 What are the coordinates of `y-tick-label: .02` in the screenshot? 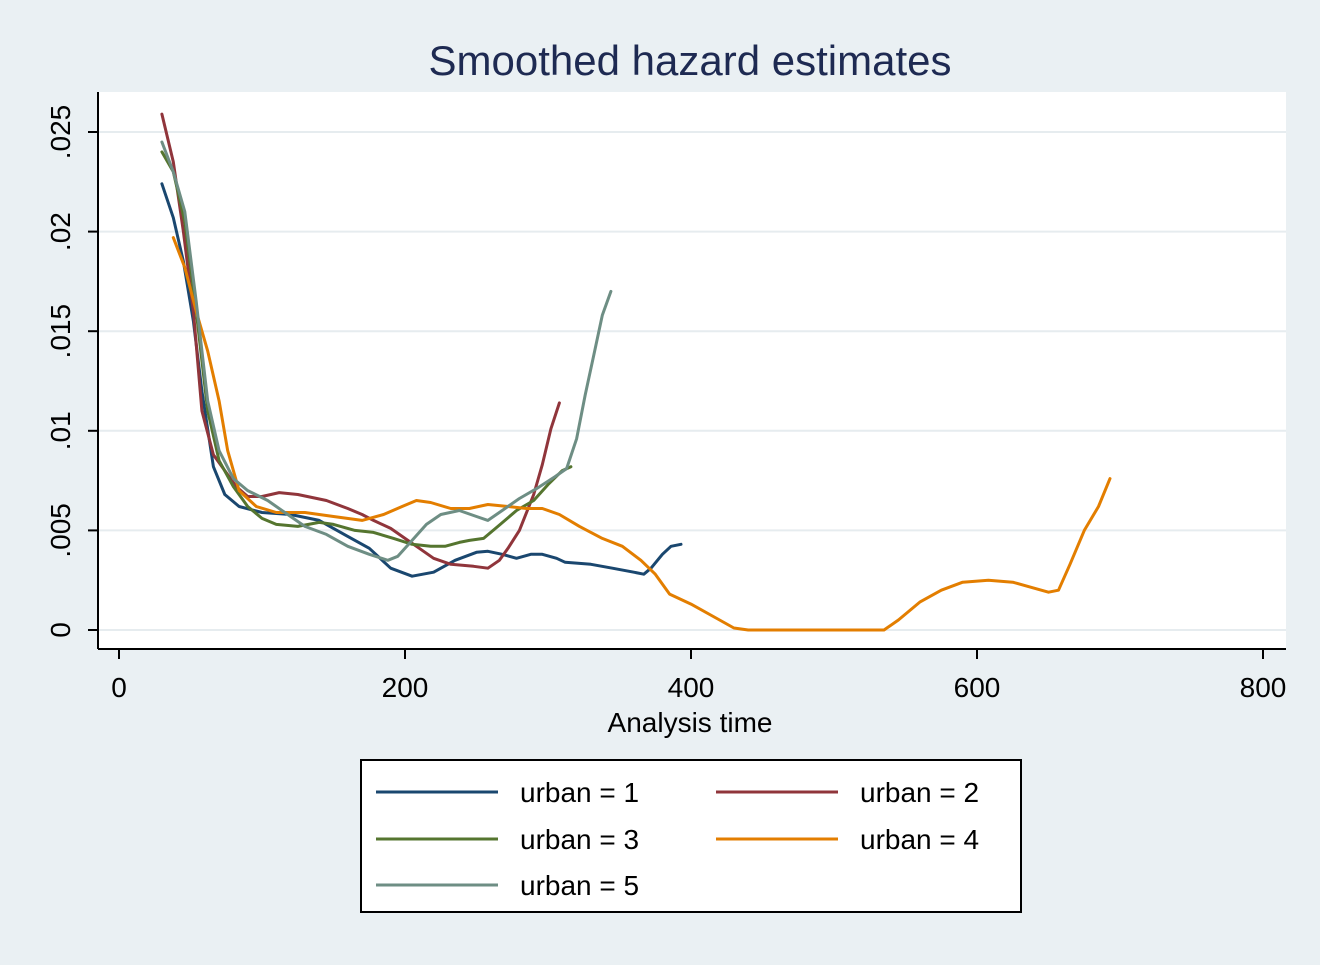 It's located at (60, 231).